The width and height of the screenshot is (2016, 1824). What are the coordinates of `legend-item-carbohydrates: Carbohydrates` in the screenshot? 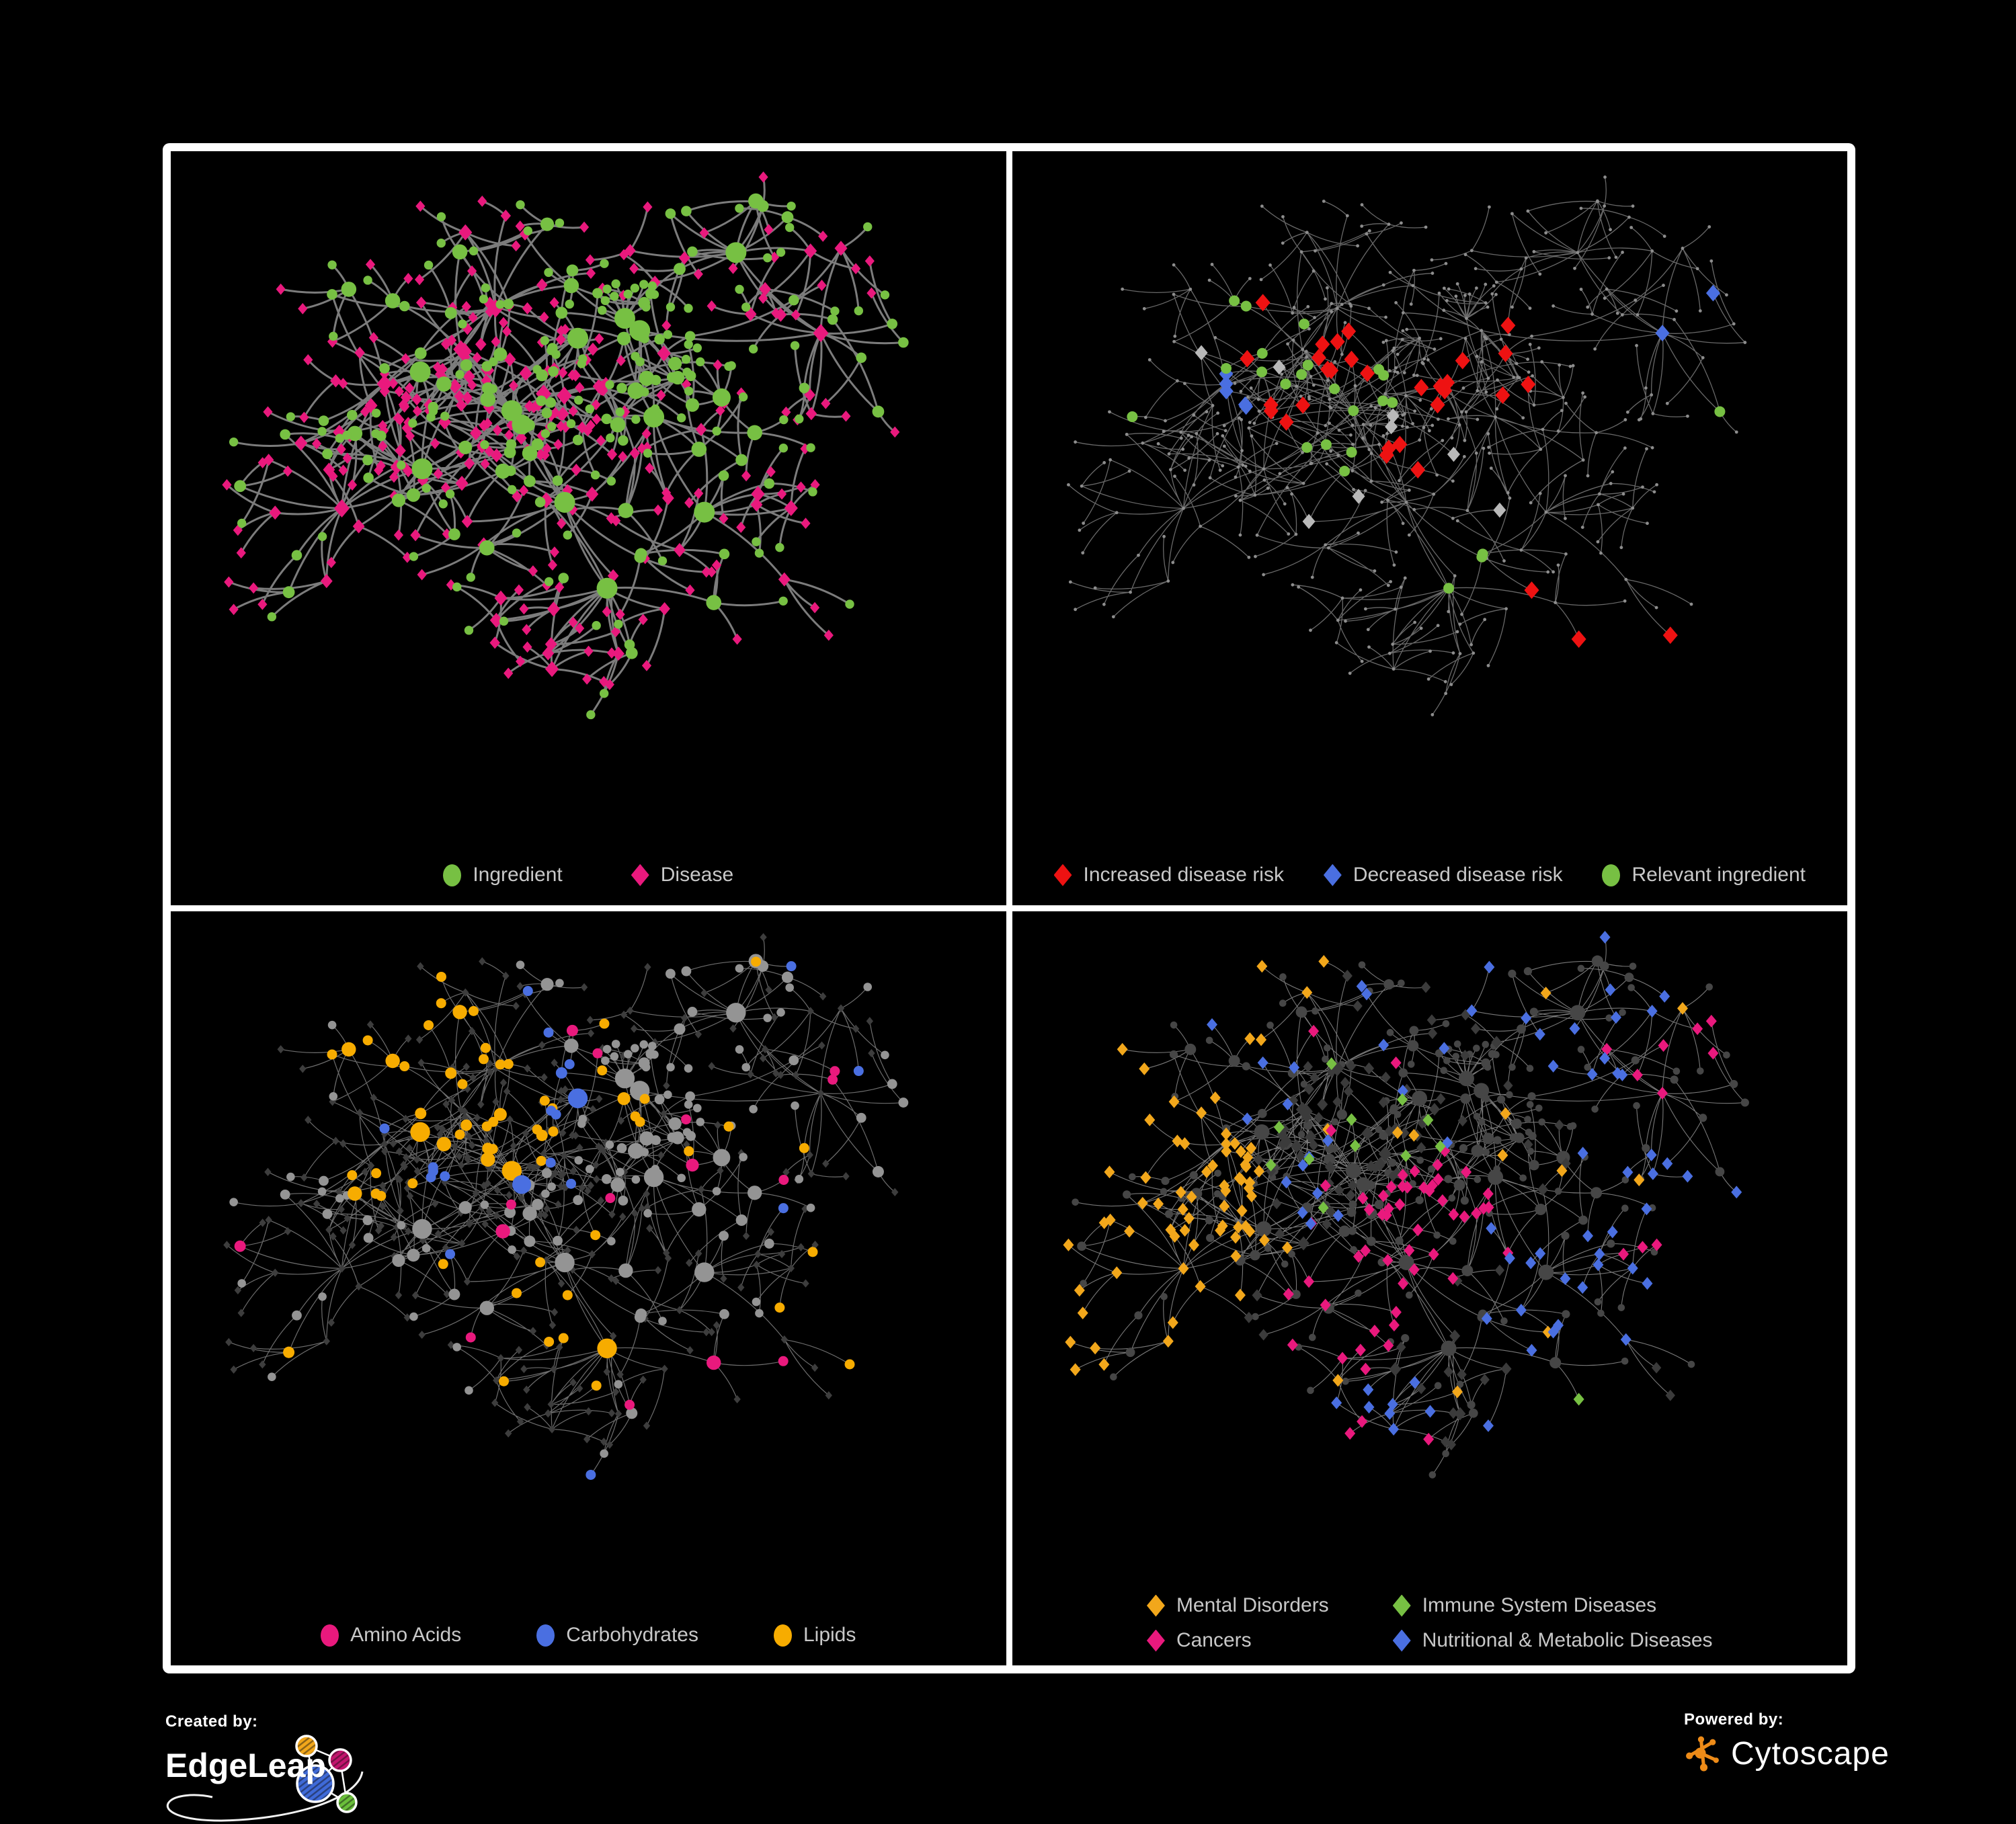 It's located at (617, 1635).